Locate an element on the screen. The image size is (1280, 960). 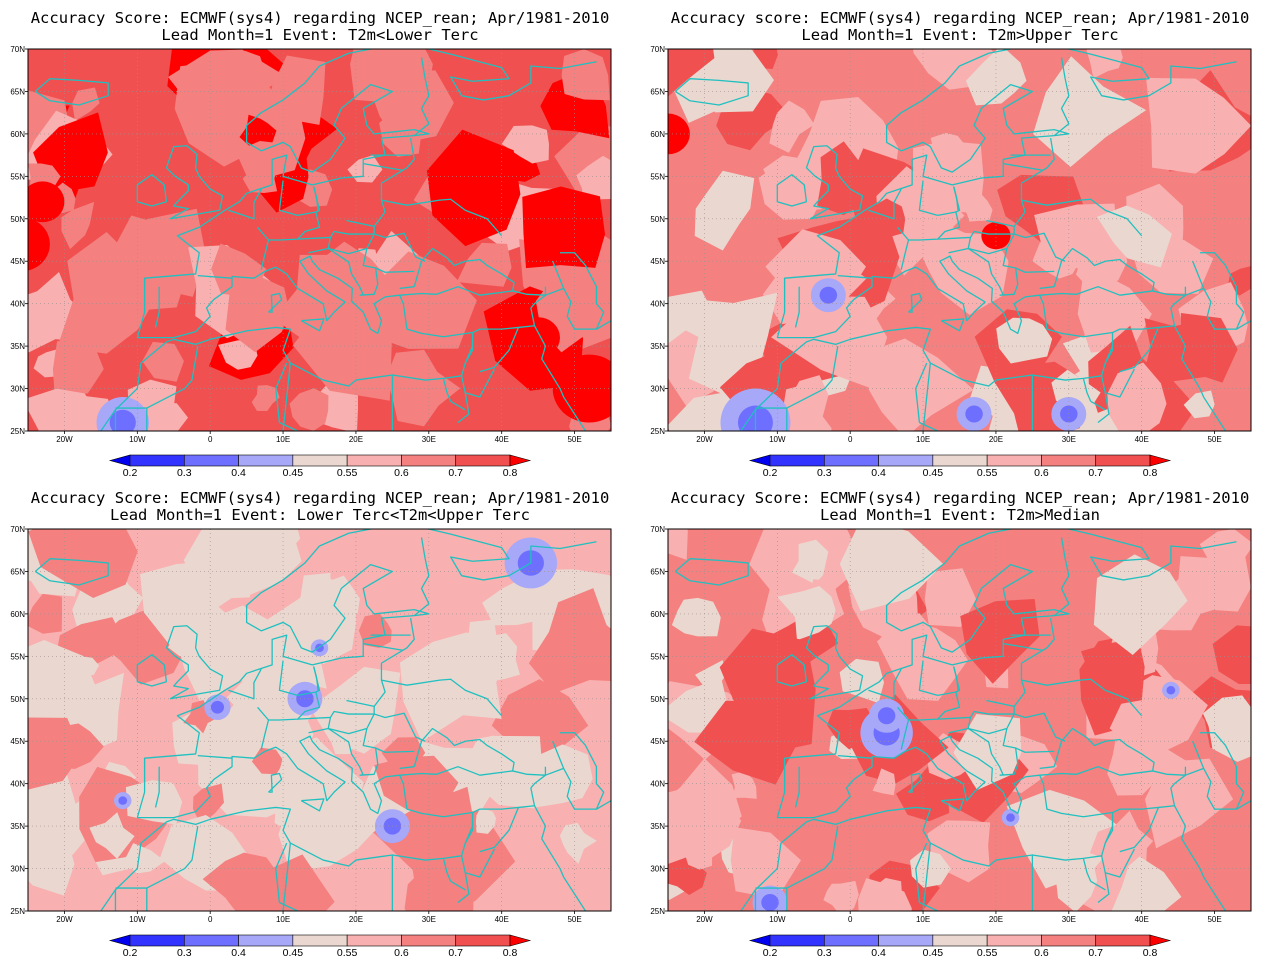
lat-tick-label: 40N is located at coordinates (17, 304).